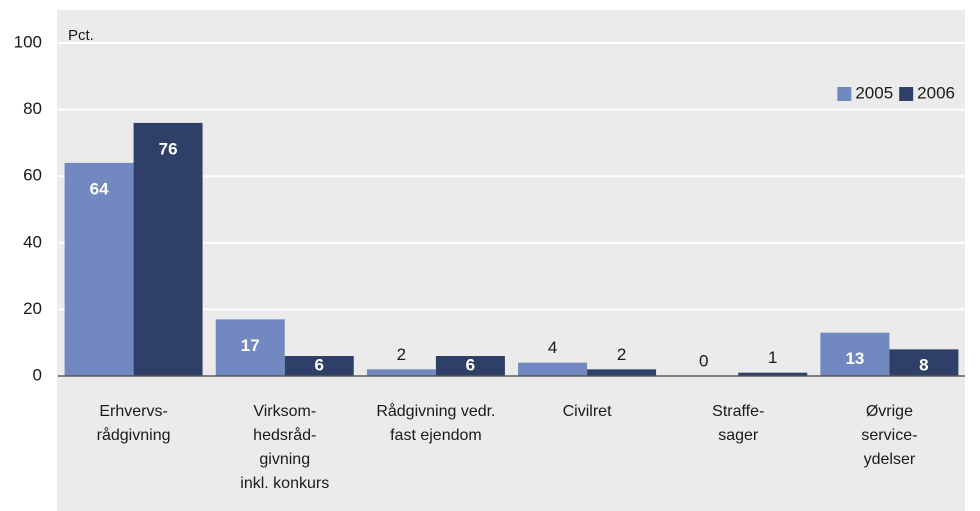 The width and height of the screenshot is (980, 511). Describe the element at coordinates (32, 241) in the screenshot. I see `y-tick-label: 40` at that location.